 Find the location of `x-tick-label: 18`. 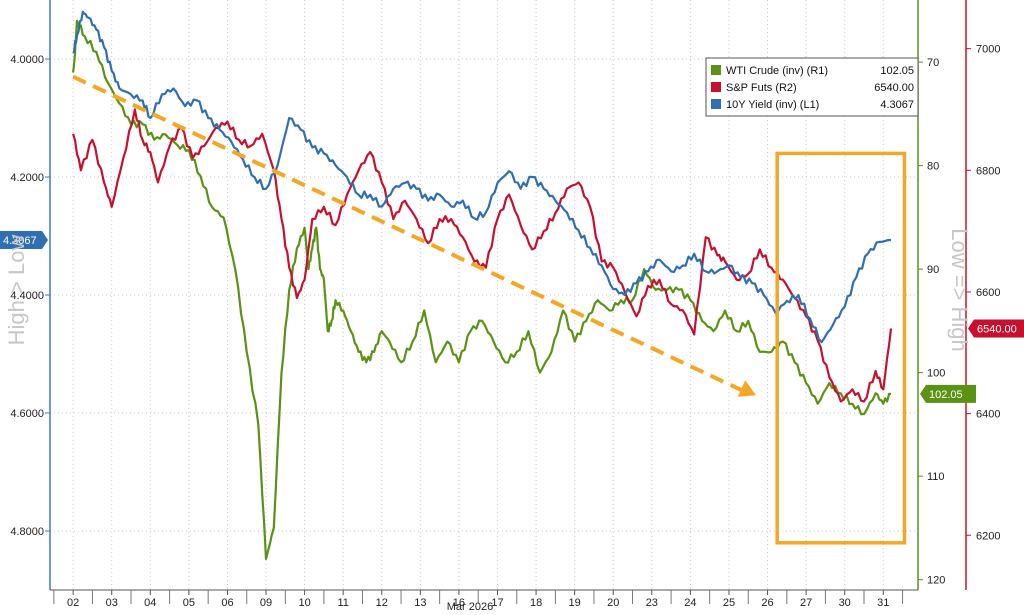

x-tick-label: 18 is located at coordinates (536, 603).